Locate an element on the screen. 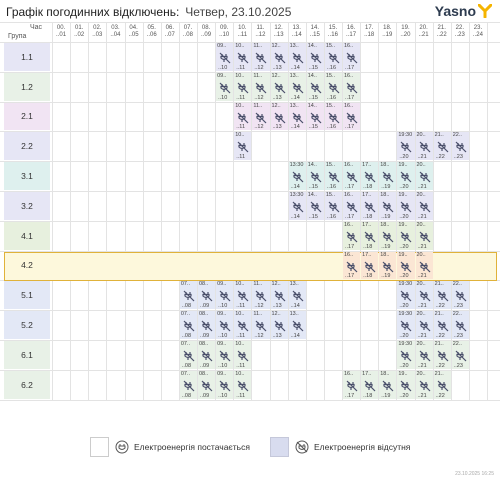 This screenshot has width=500, height=481. outage-end-time: ..09 is located at coordinates (205, 395).